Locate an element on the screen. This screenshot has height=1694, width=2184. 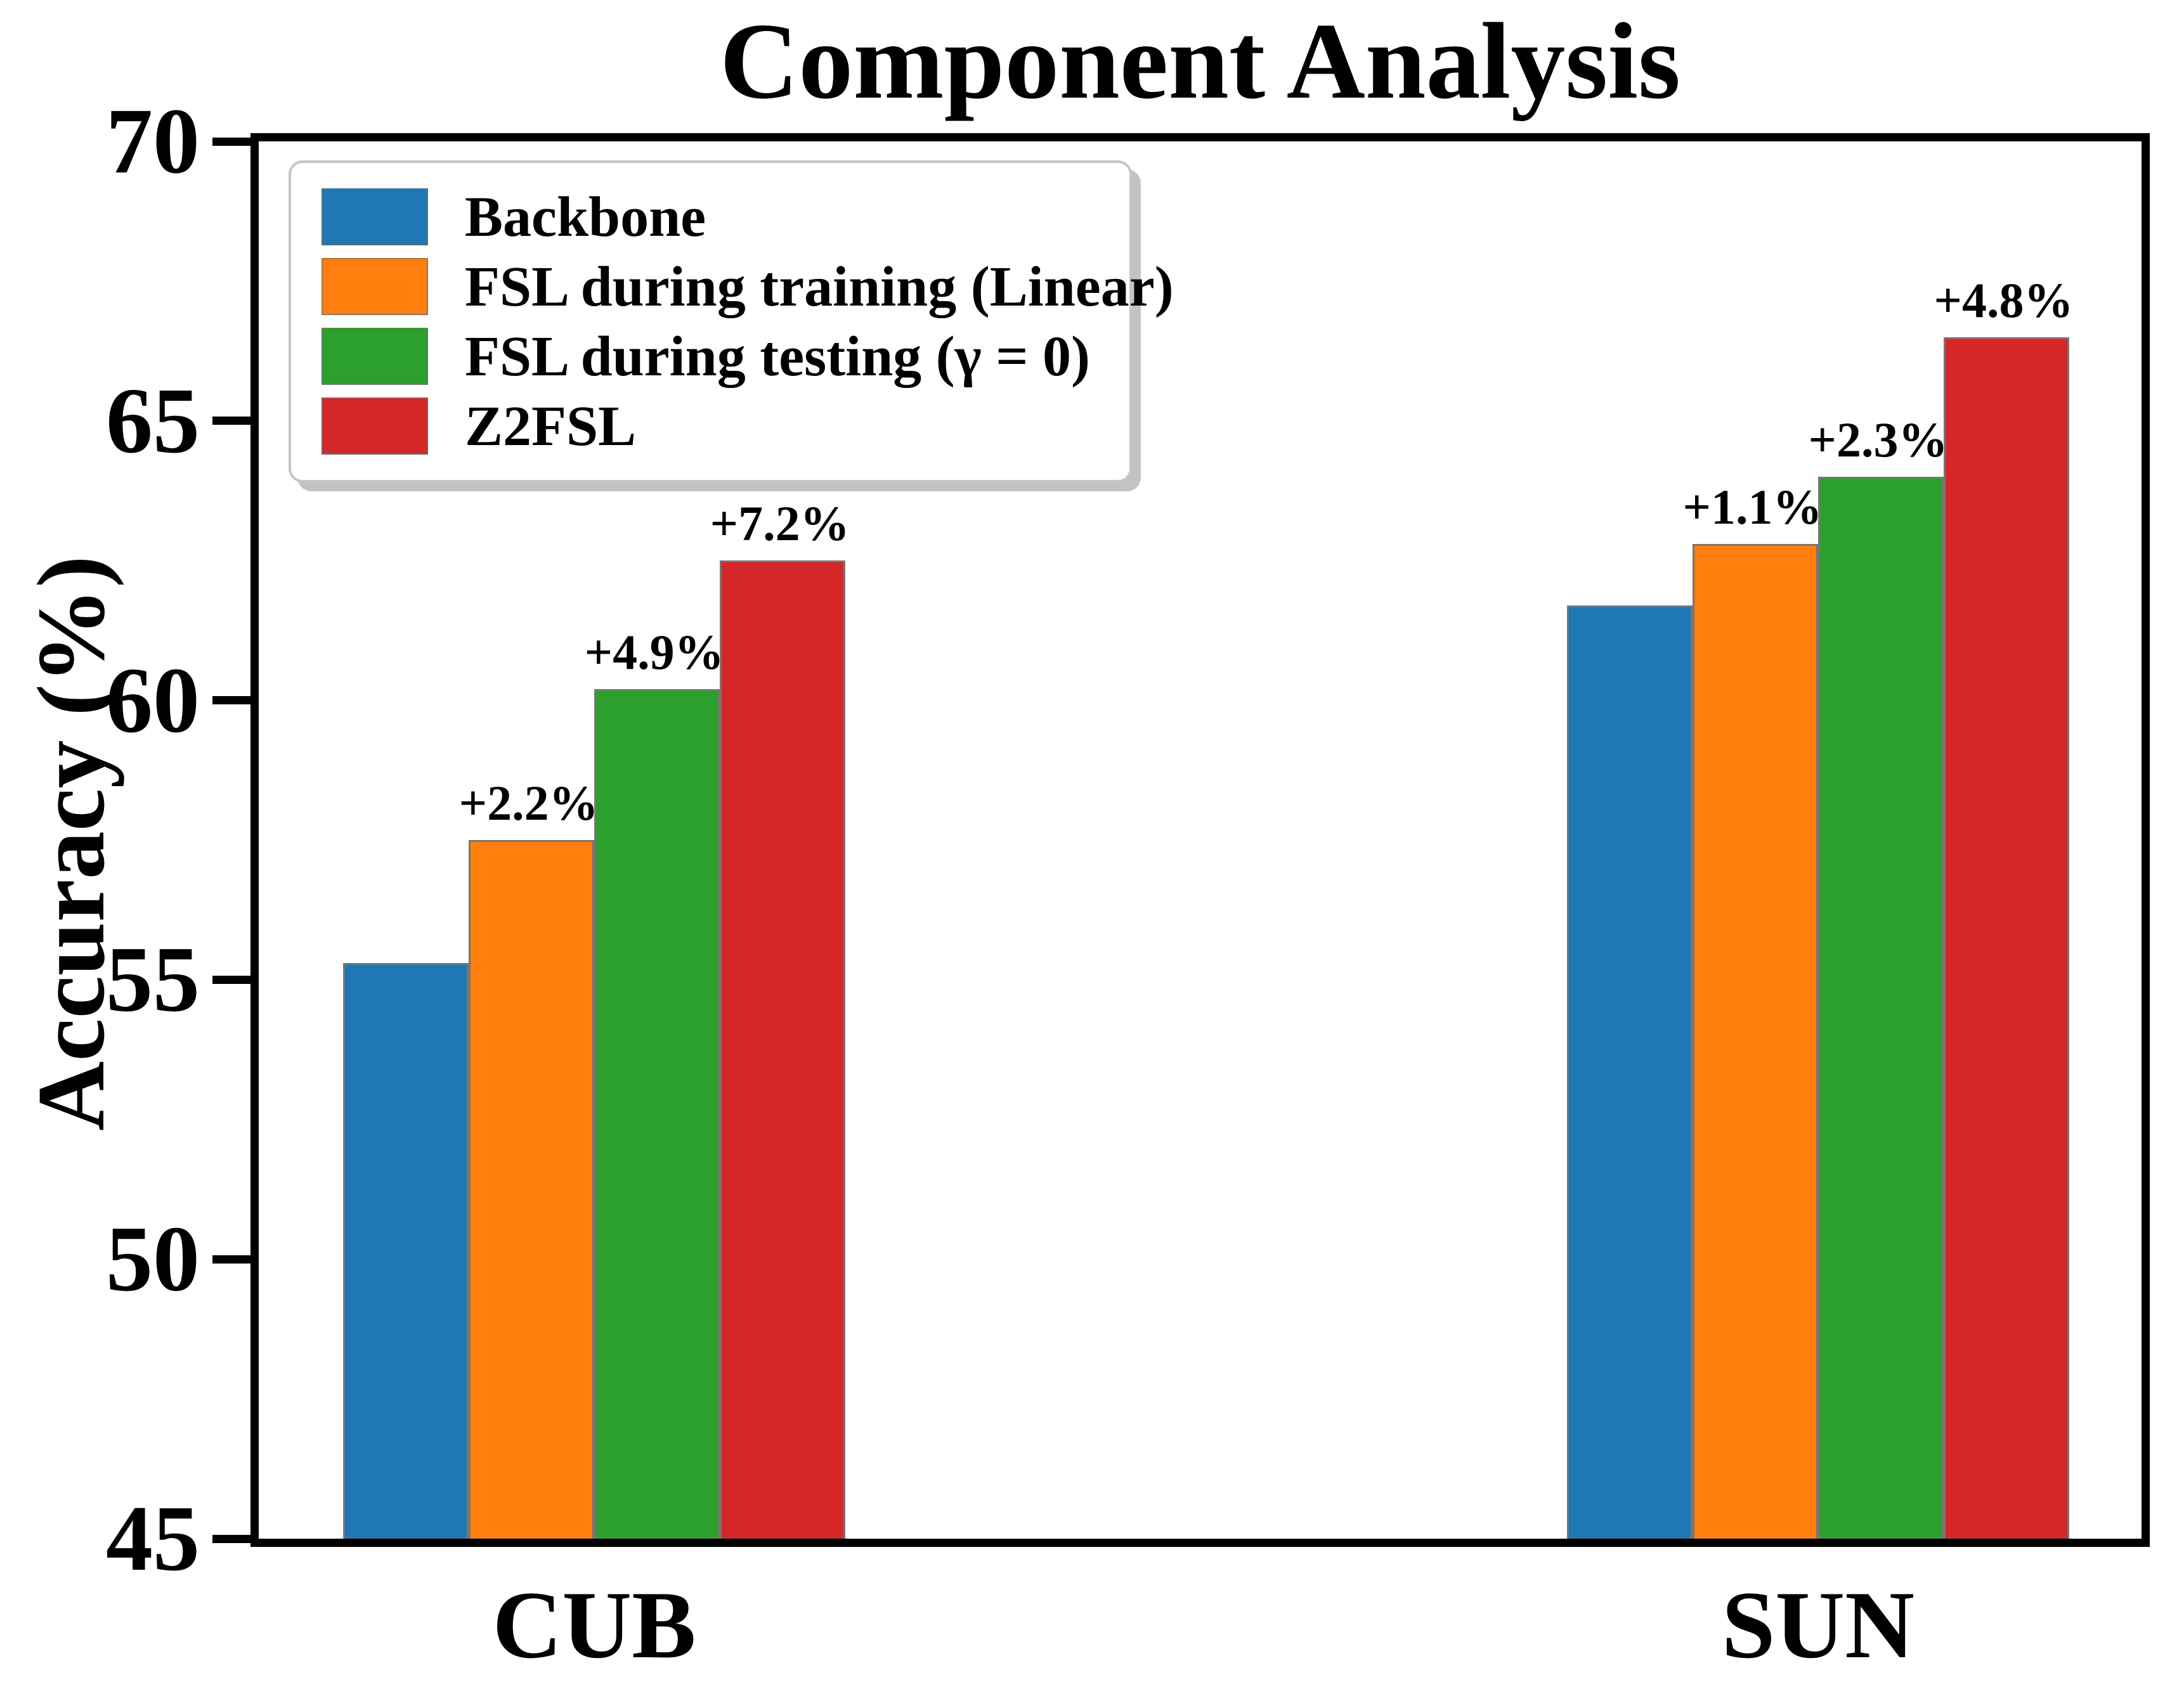
y-tick-label: 65 is located at coordinates (153, 420).